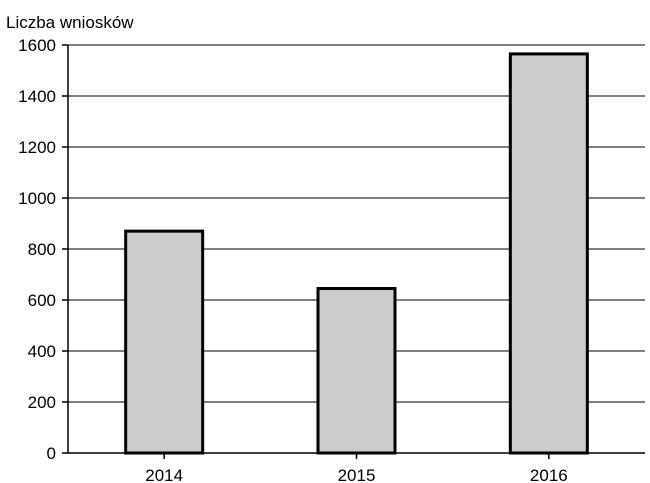  What do you see at coordinates (356, 371) in the screenshot?
I see `bar-2015` at bounding box center [356, 371].